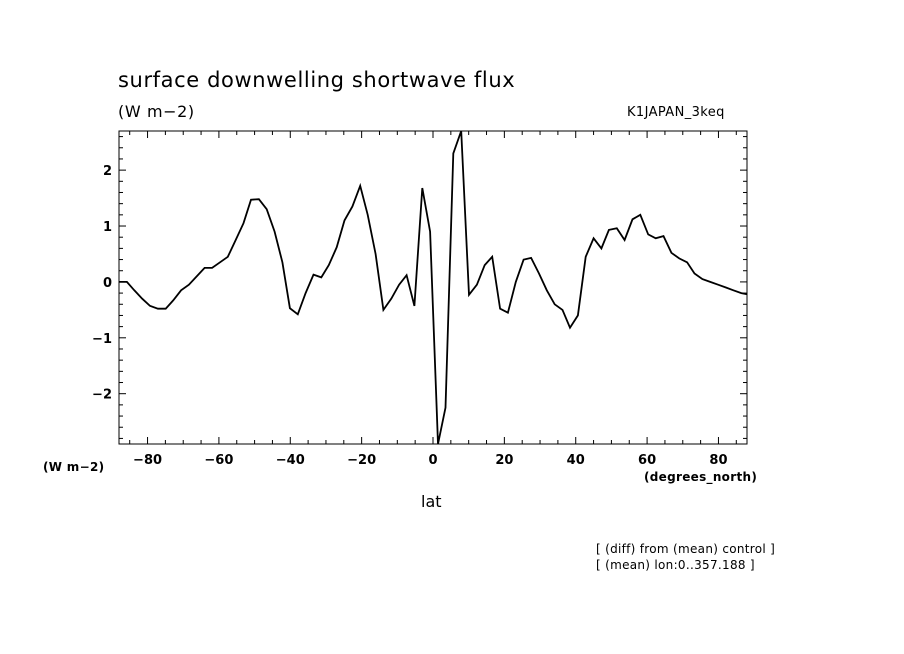  I want to click on y-tick-label: −1, so click(102, 339).